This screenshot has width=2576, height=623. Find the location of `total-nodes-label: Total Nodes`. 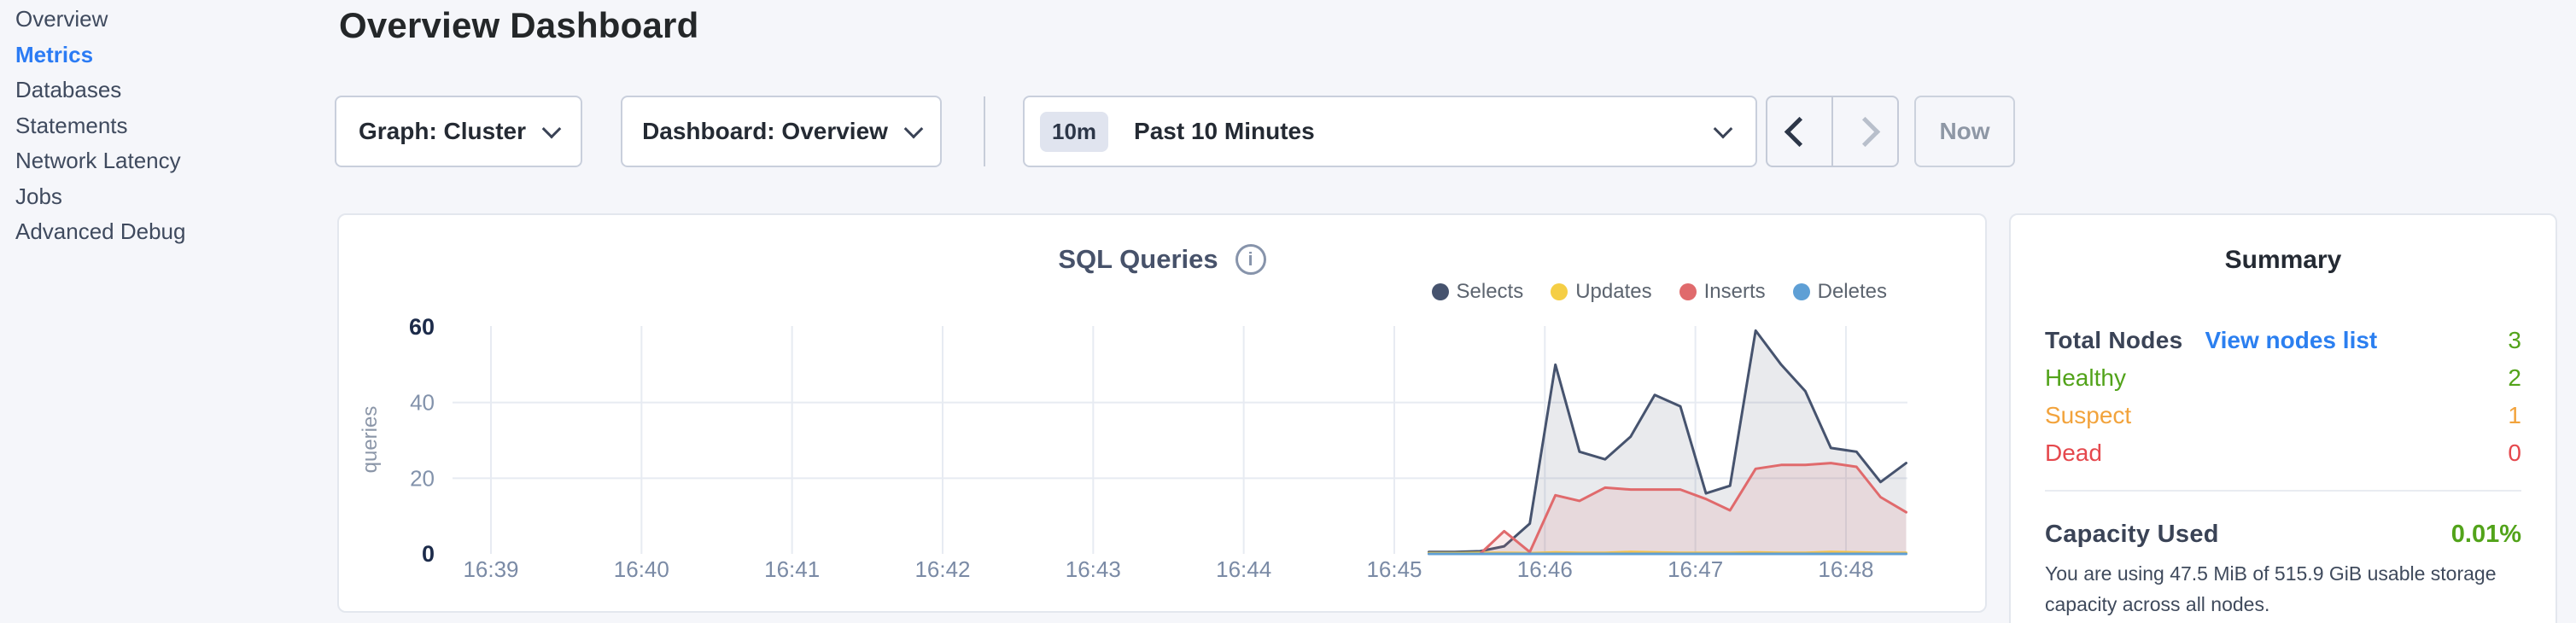

total-nodes-label: Total Nodes is located at coordinates (2114, 340).